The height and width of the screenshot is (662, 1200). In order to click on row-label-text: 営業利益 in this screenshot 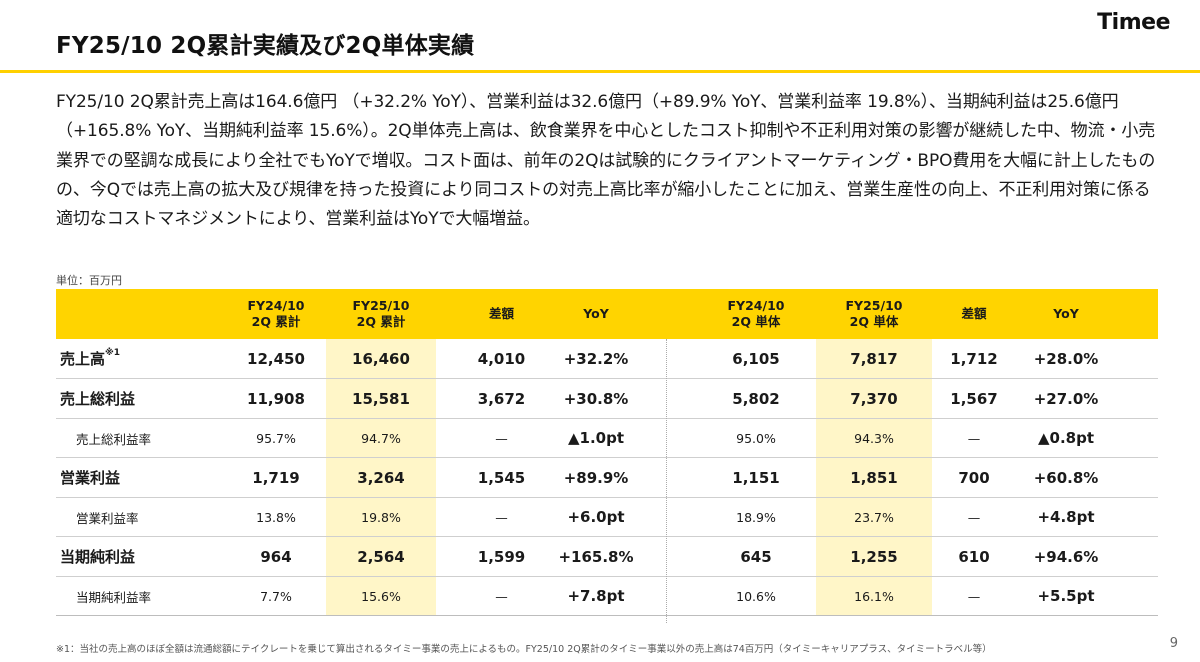, I will do `click(90, 478)`.